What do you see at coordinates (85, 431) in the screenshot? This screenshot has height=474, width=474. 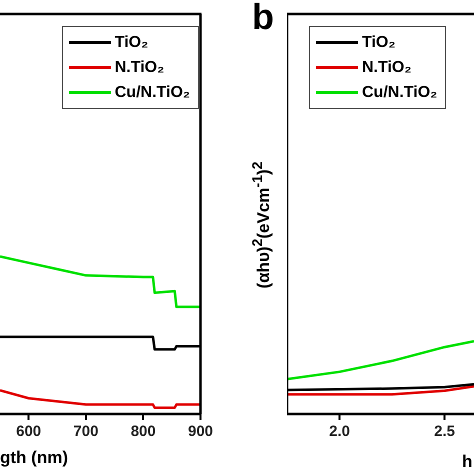 I see `x-tick-label: 700` at bounding box center [85, 431].